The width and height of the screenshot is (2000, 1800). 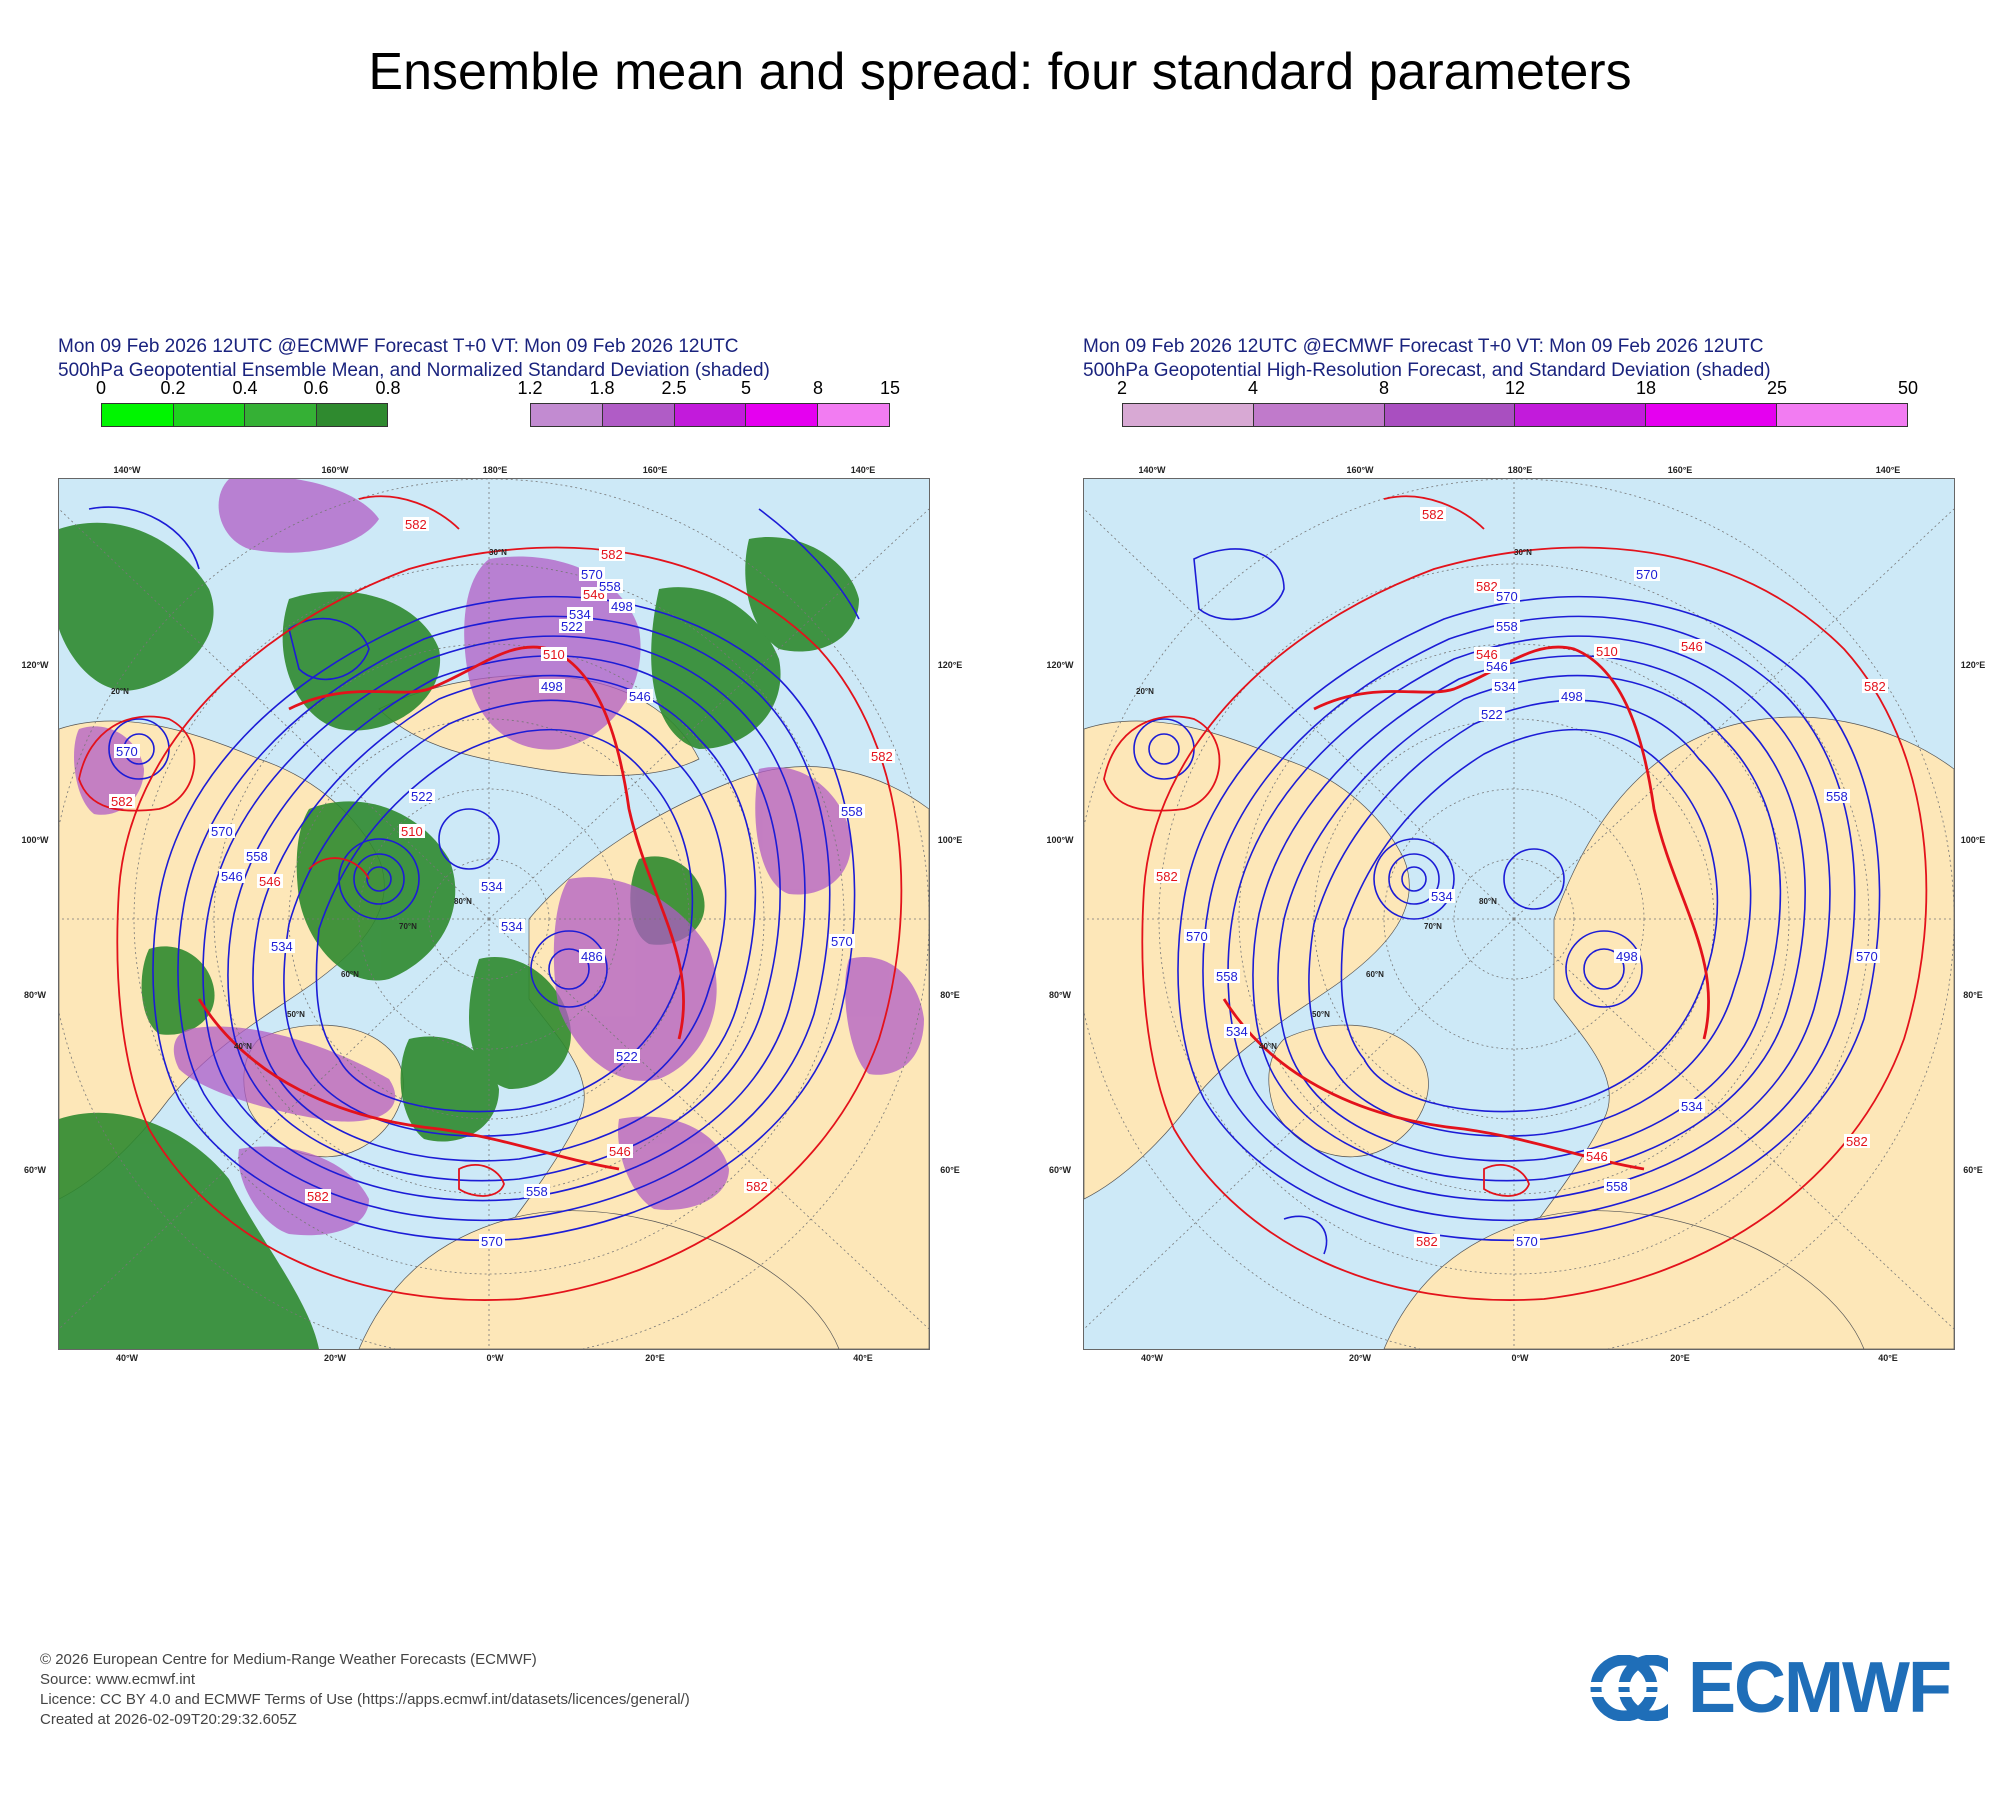 What do you see at coordinates (127, 1358) in the screenshot?
I see `lon-label: 40°W` at bounding box center [127, 1358].